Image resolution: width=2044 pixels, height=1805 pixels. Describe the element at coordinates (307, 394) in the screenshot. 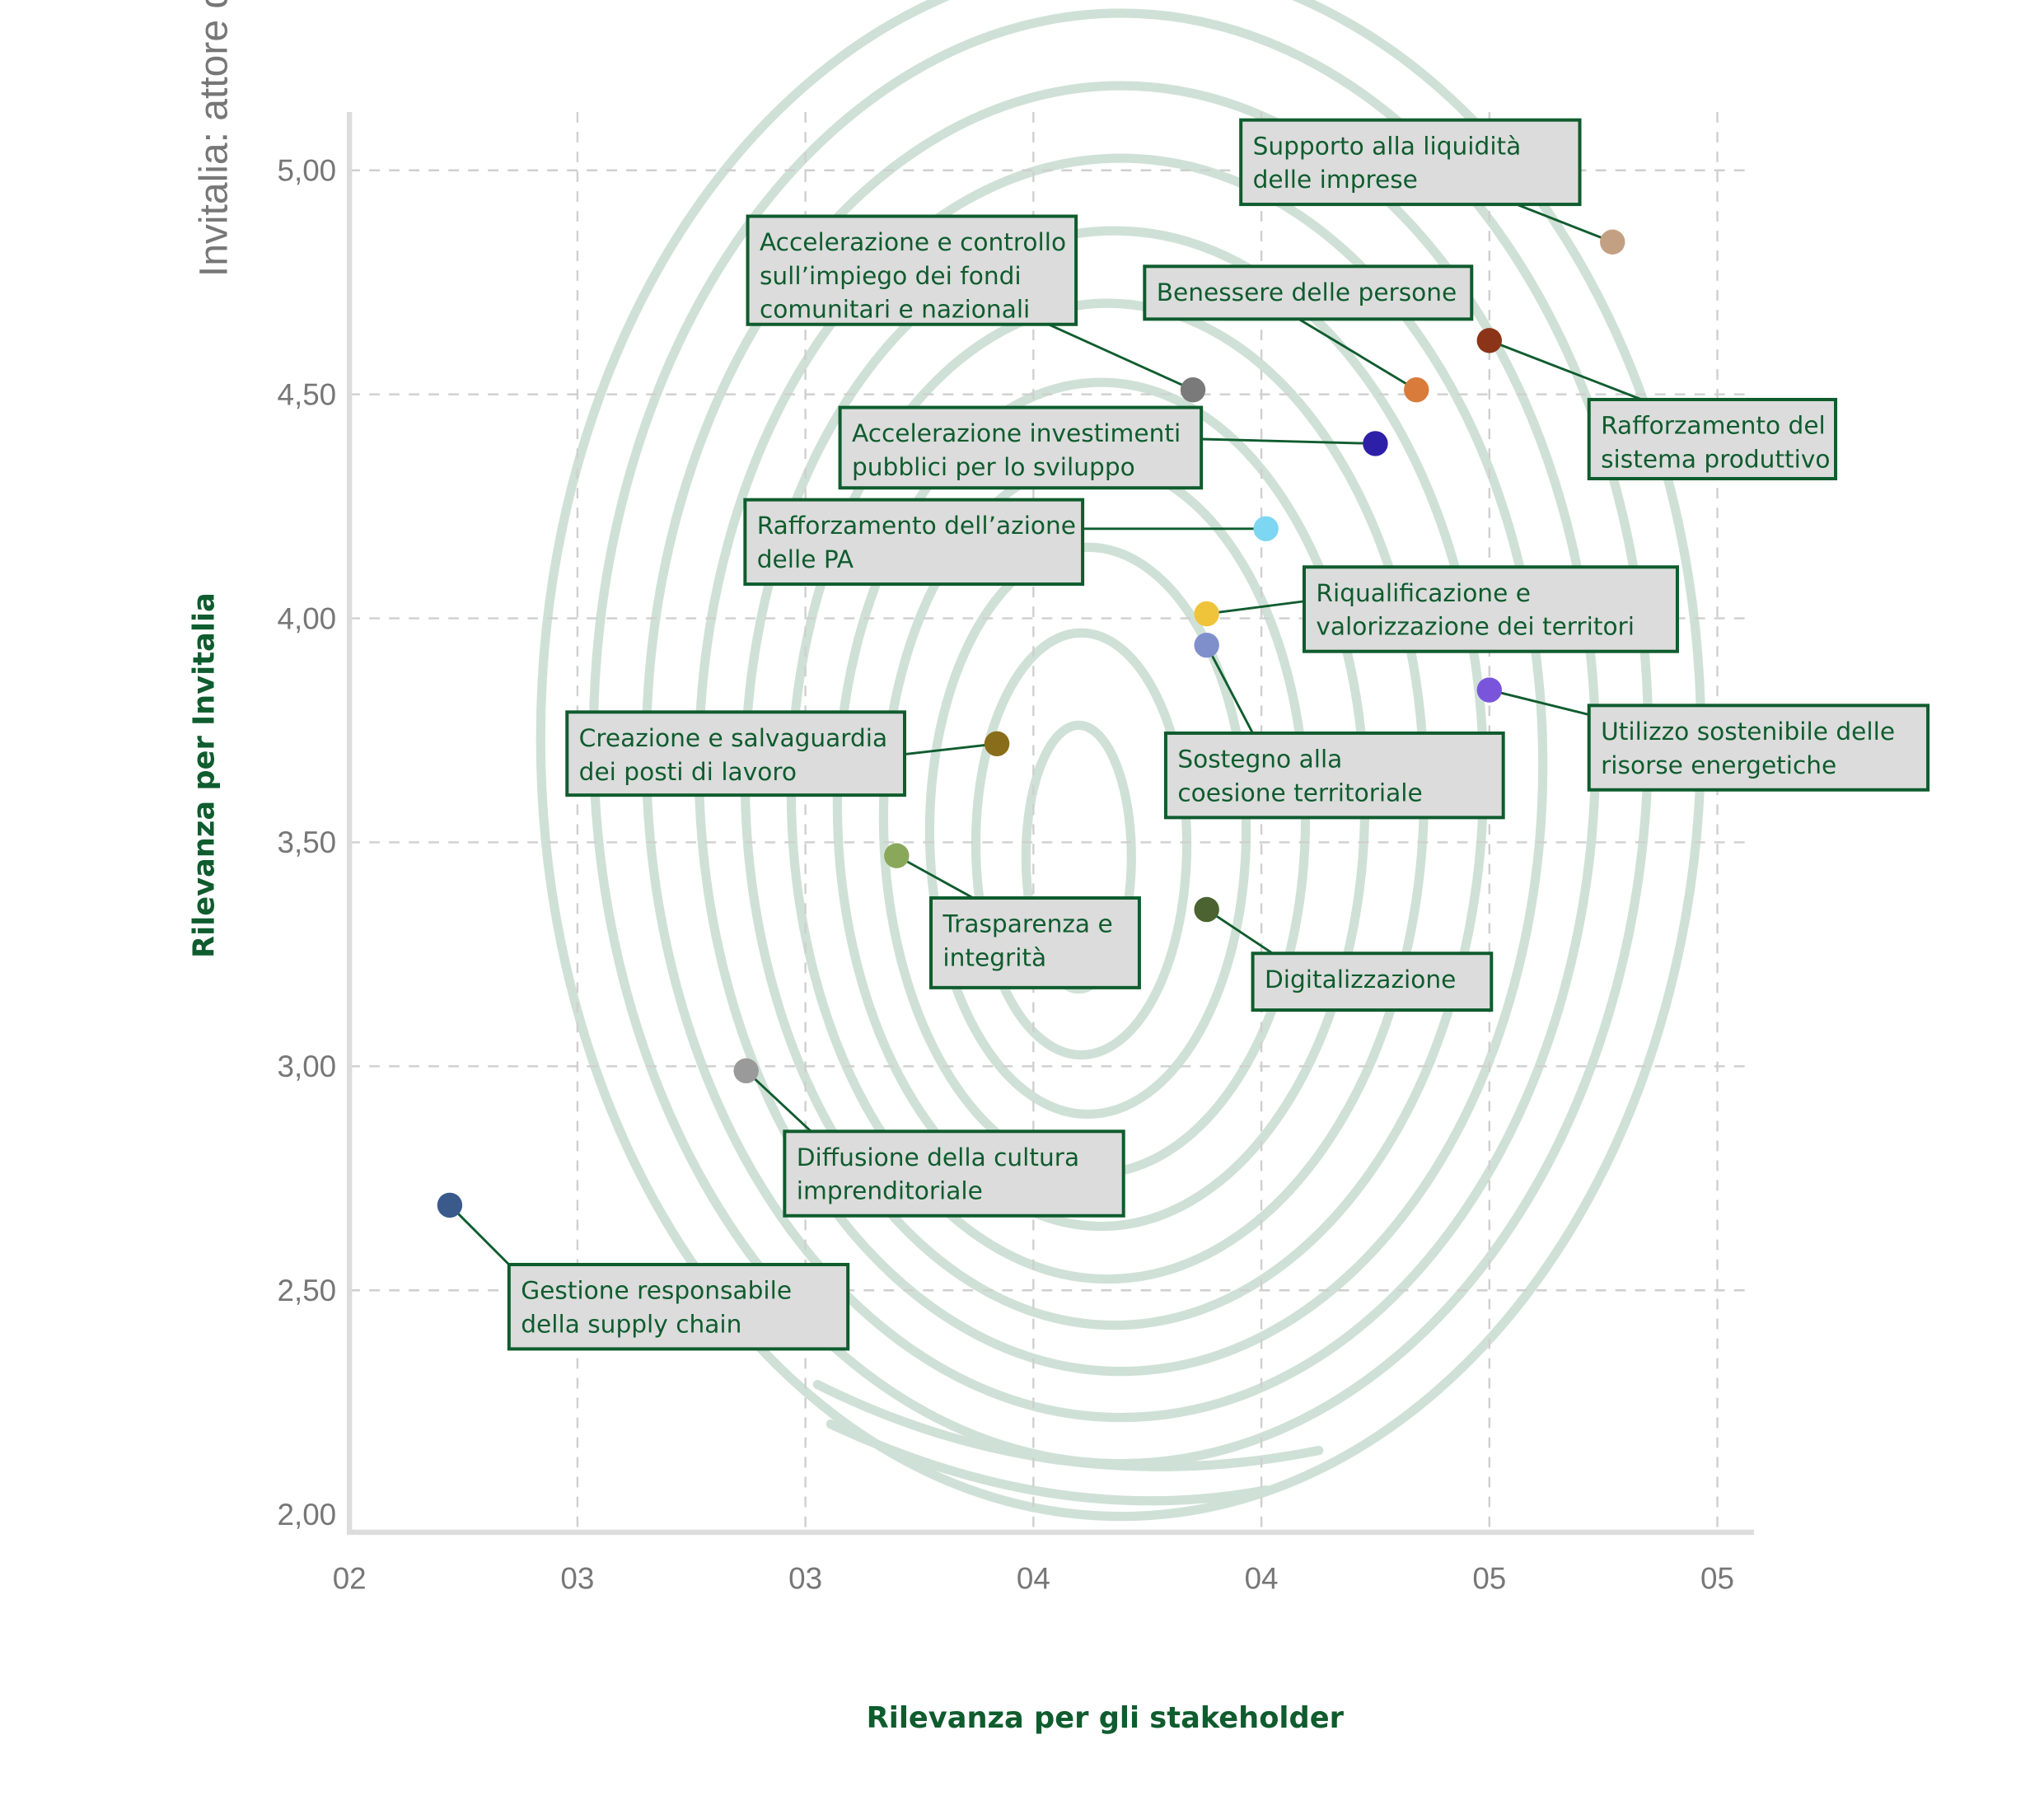

I see `y-tick-label: 4,50` at that location.